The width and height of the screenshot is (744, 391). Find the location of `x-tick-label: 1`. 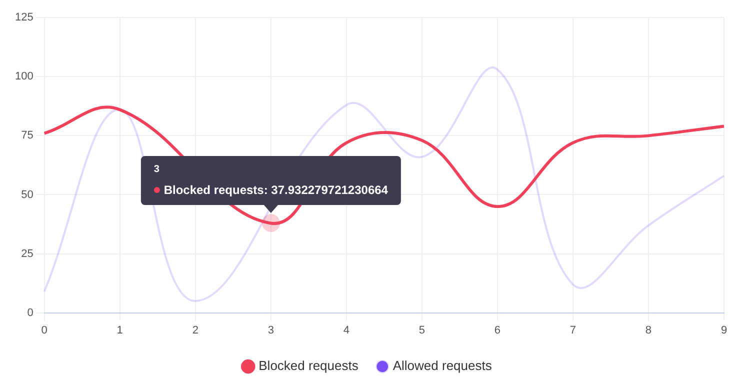

x-tick-label: 1 is located at coordinates (119, 330).